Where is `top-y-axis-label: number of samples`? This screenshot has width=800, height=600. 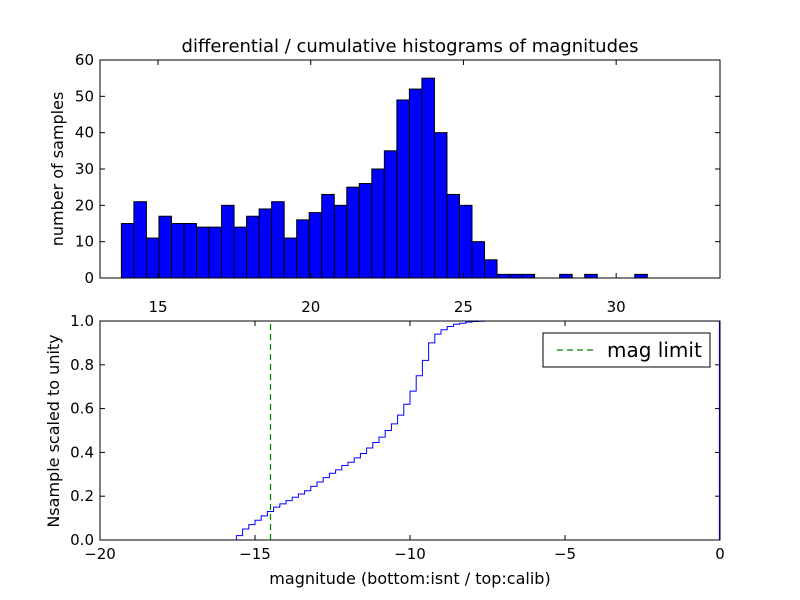
top-y-axis-label: number of samples is located at coordinates (57, 169).